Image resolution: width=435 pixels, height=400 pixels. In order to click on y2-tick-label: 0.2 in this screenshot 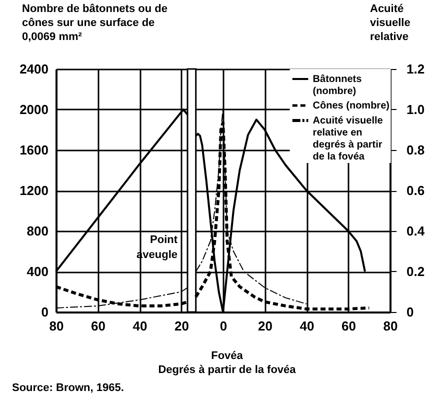, I will do `click(415, 271)`.